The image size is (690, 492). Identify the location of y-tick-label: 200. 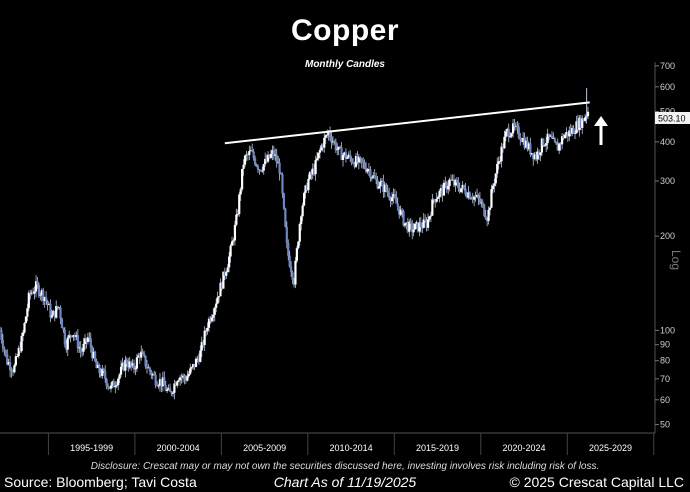
(667, 236).